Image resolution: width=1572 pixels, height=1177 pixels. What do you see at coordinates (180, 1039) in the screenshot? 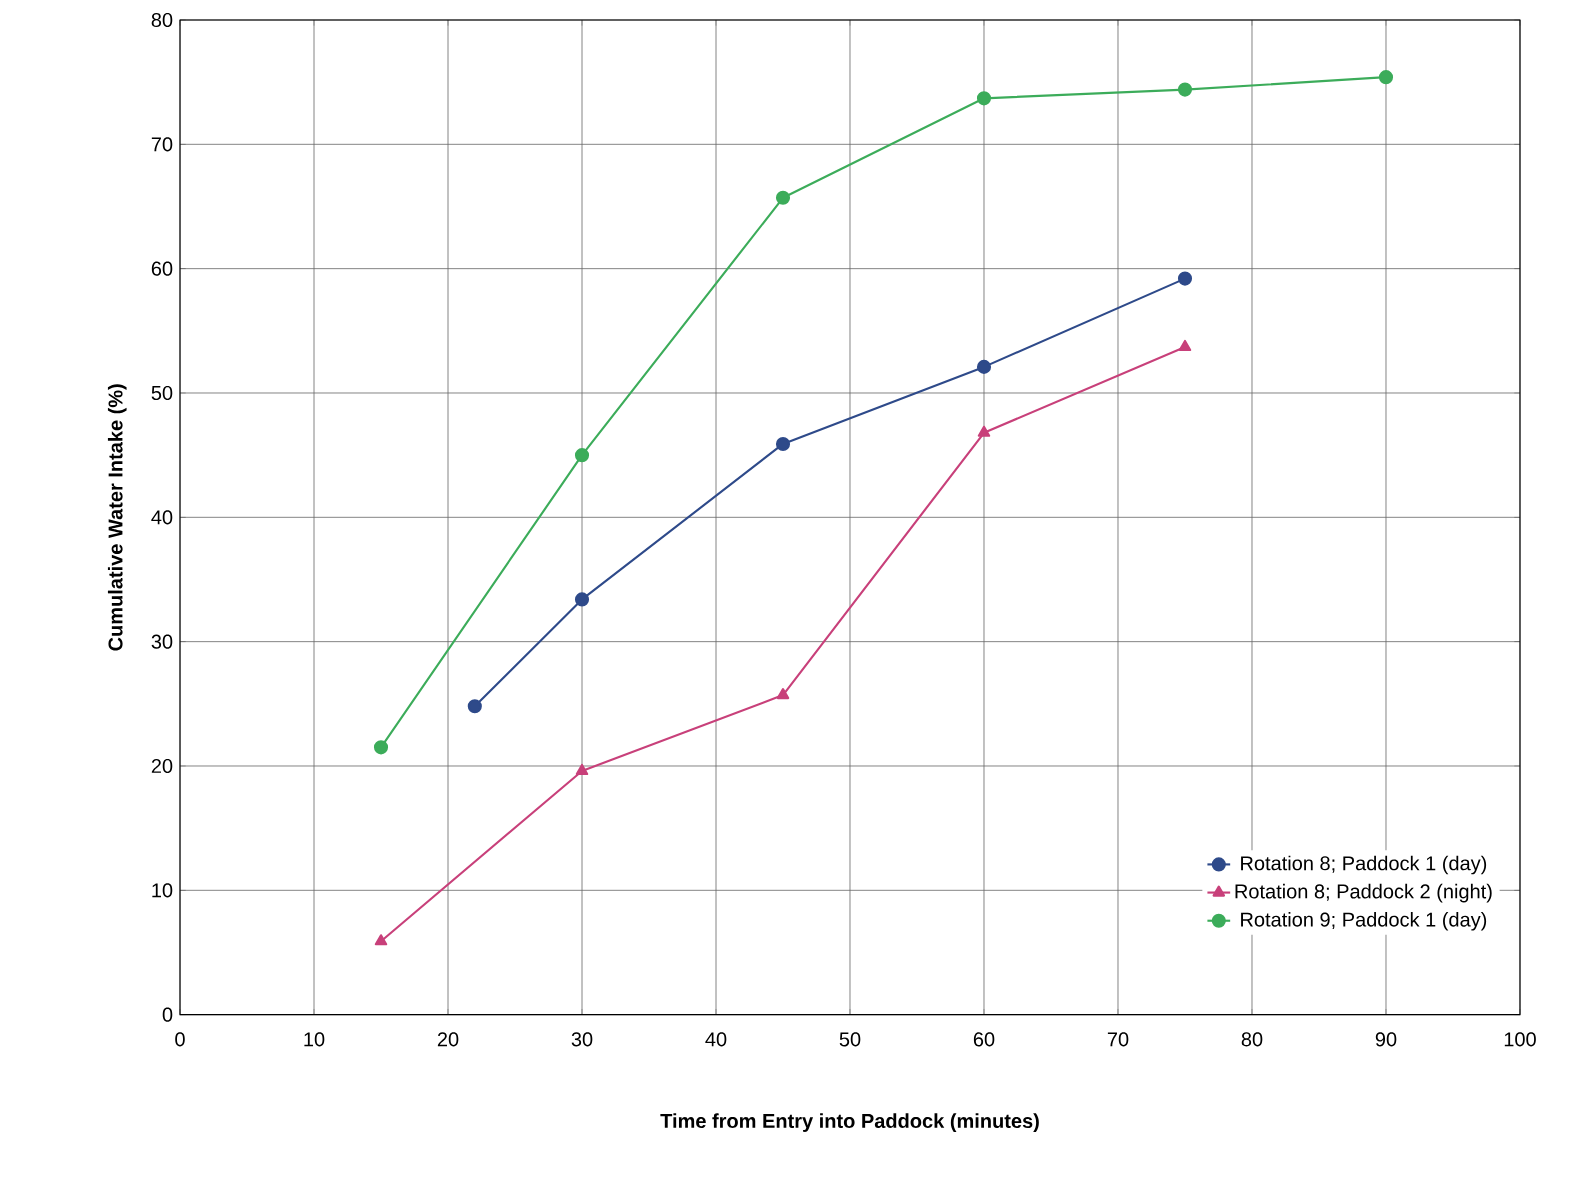
I see `x-tick-label: 0` at bounding box center [180, 1039].